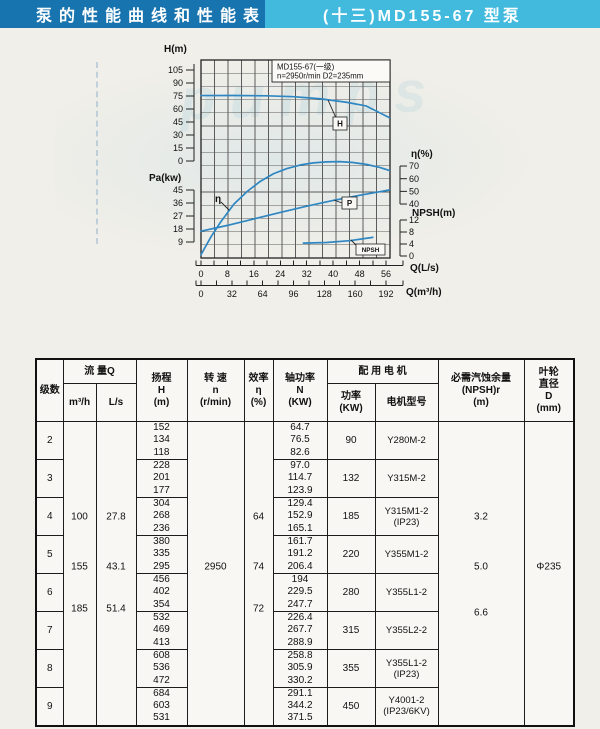 This screenshot has height=729, width=600. What do you see at coordinates (406, 440) in the screenshot?
I see `motor-model-cell: Y280M-2` at bounding box center [406, 440].